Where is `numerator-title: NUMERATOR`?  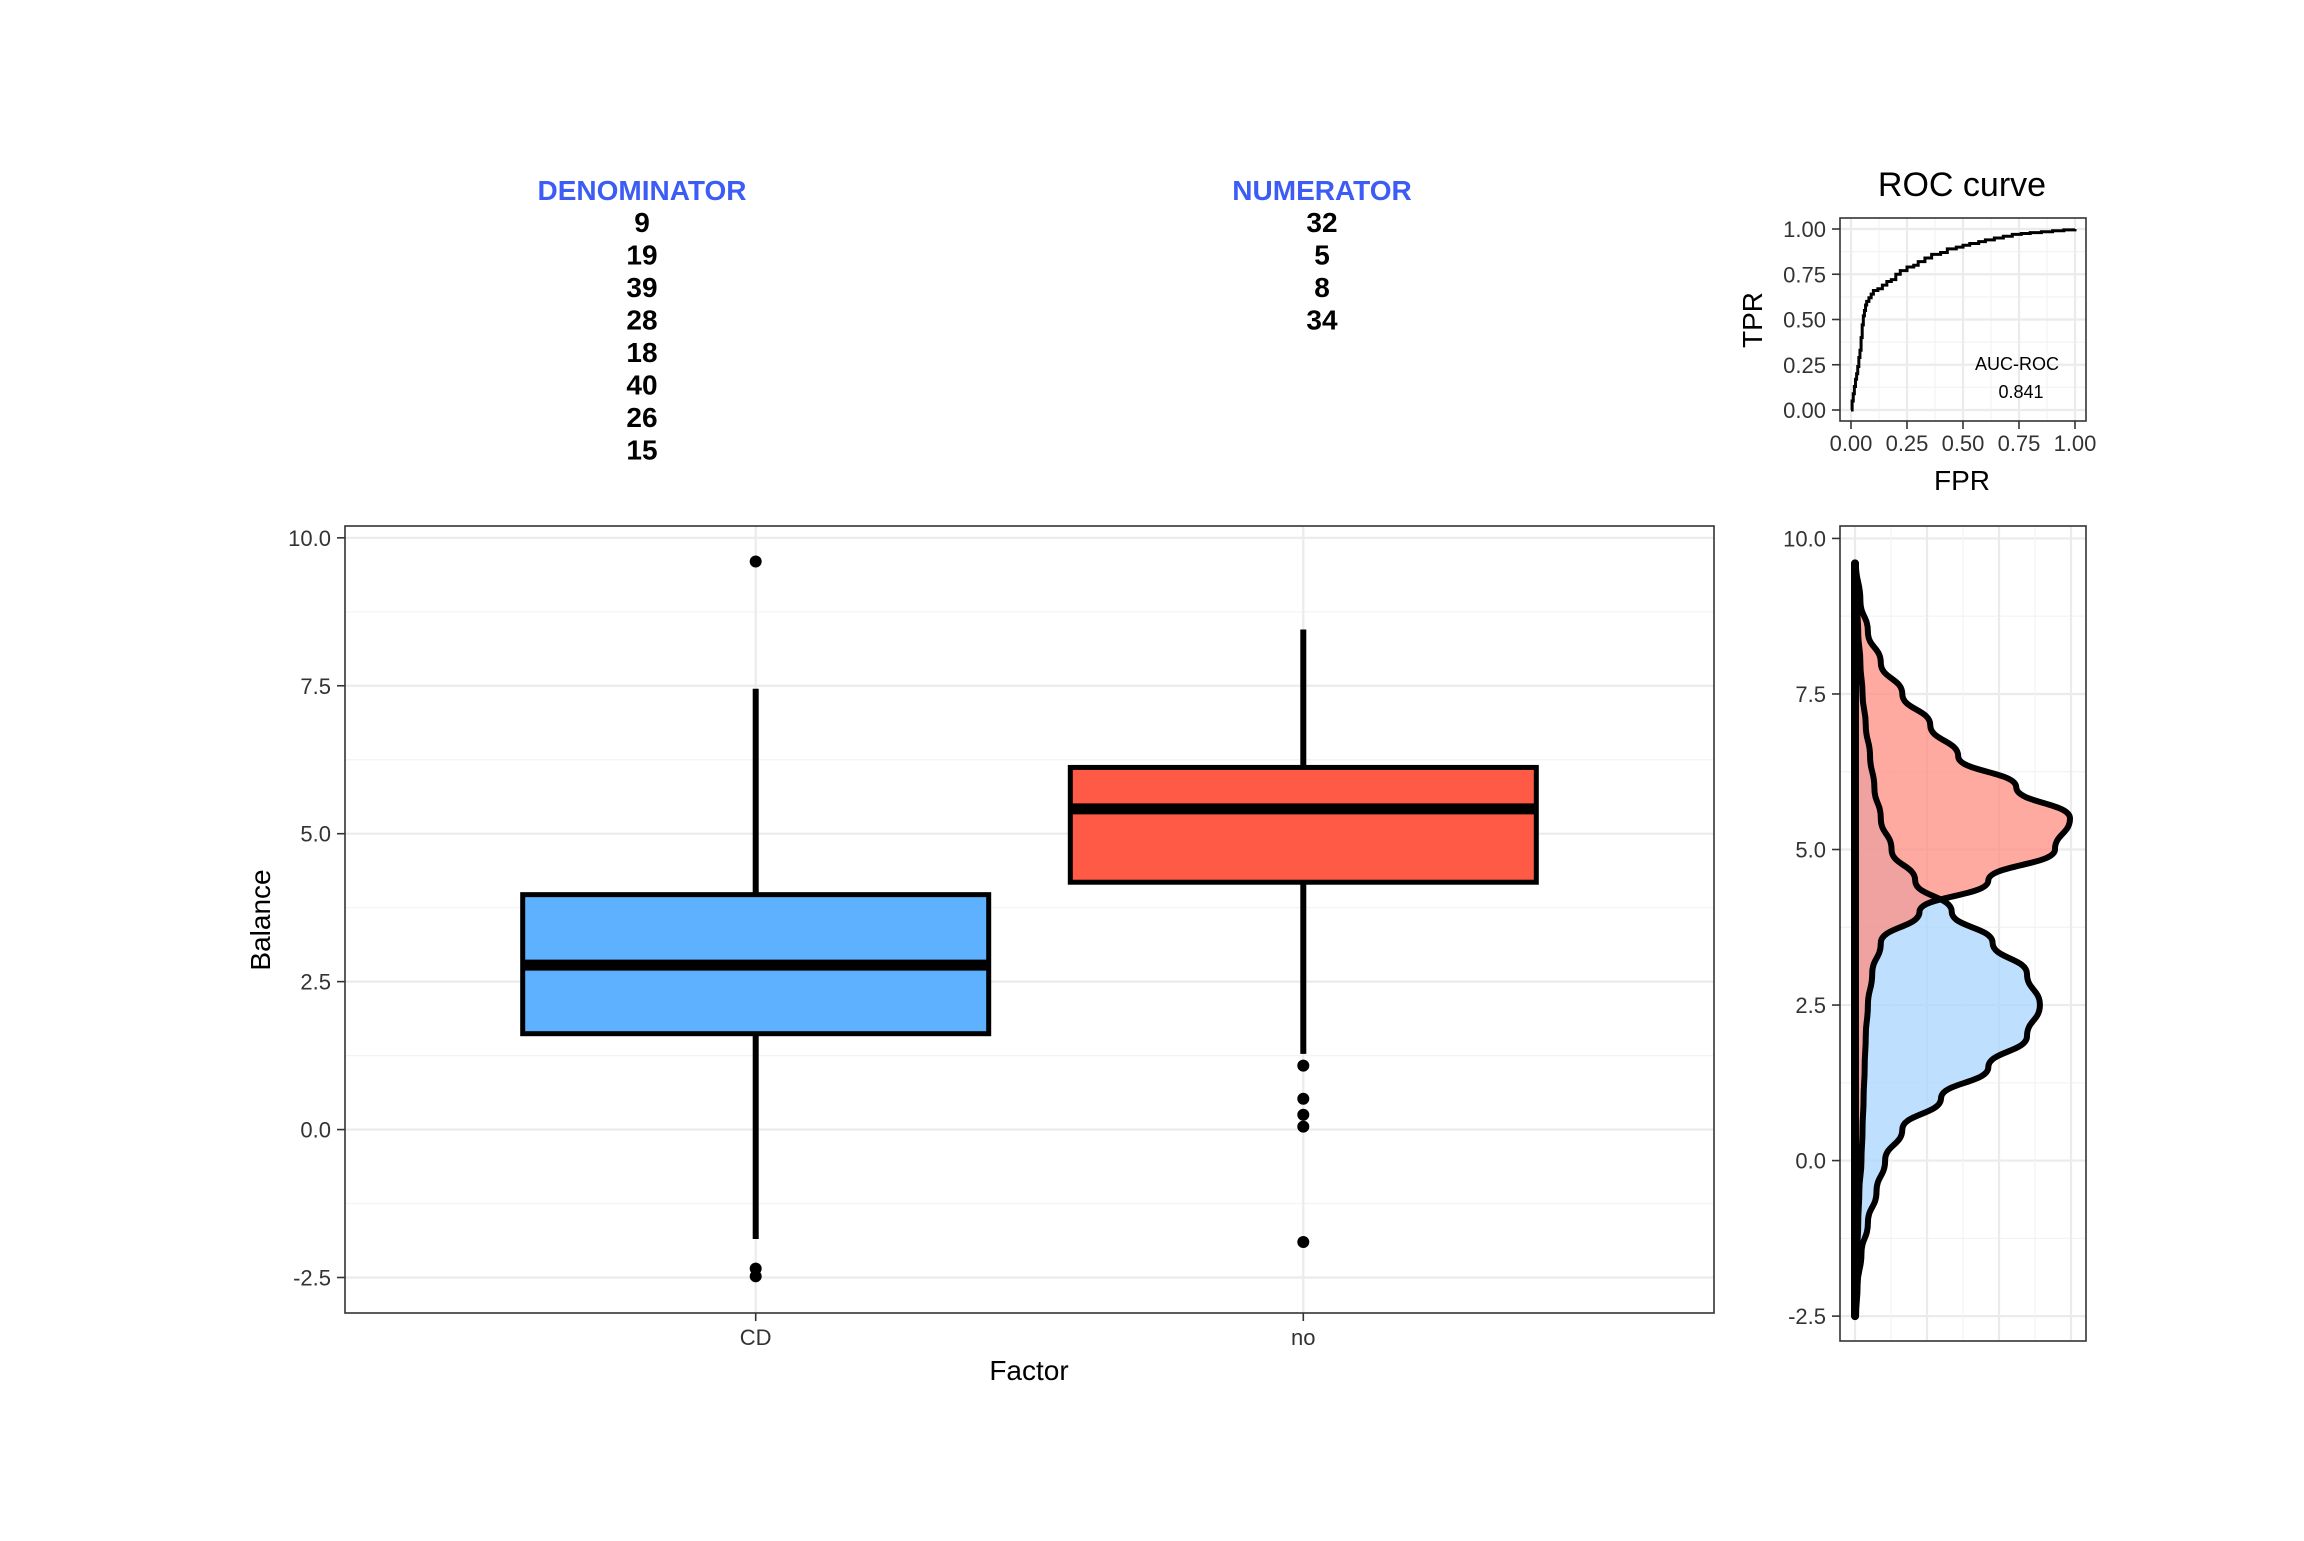
numerator-title: NUMERATOR is located at coordinates (1321, 190).